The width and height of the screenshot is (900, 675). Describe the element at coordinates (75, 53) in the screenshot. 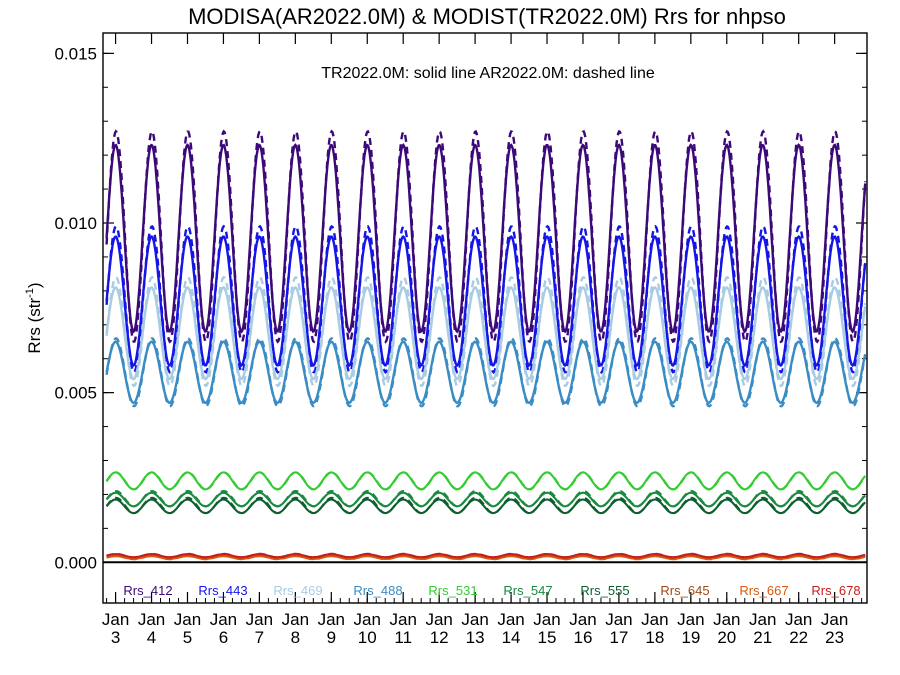

I see `y-tick-label: 0.015` at that location.